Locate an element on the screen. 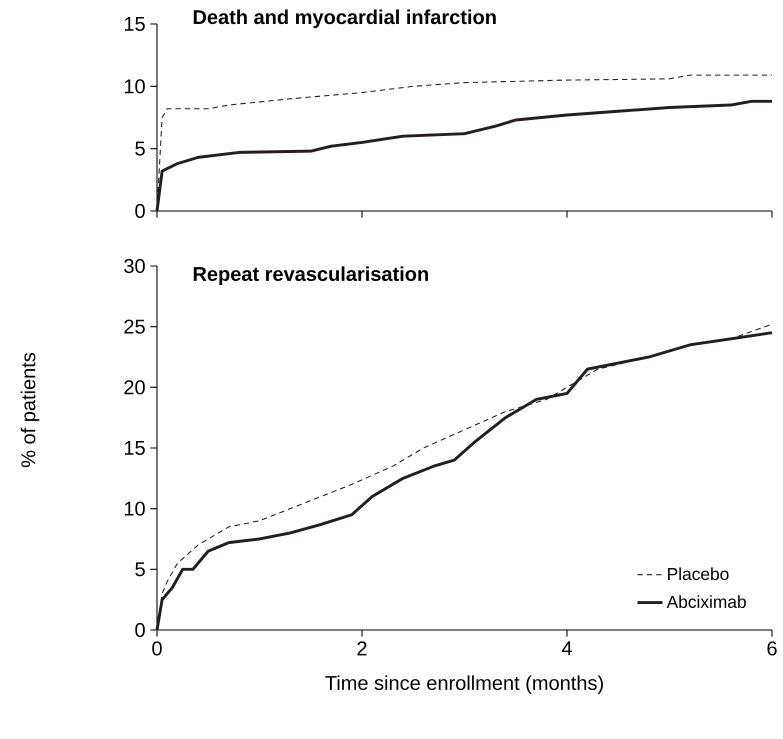  y-axis-title: % of patients is located at coordinates (30, 410).